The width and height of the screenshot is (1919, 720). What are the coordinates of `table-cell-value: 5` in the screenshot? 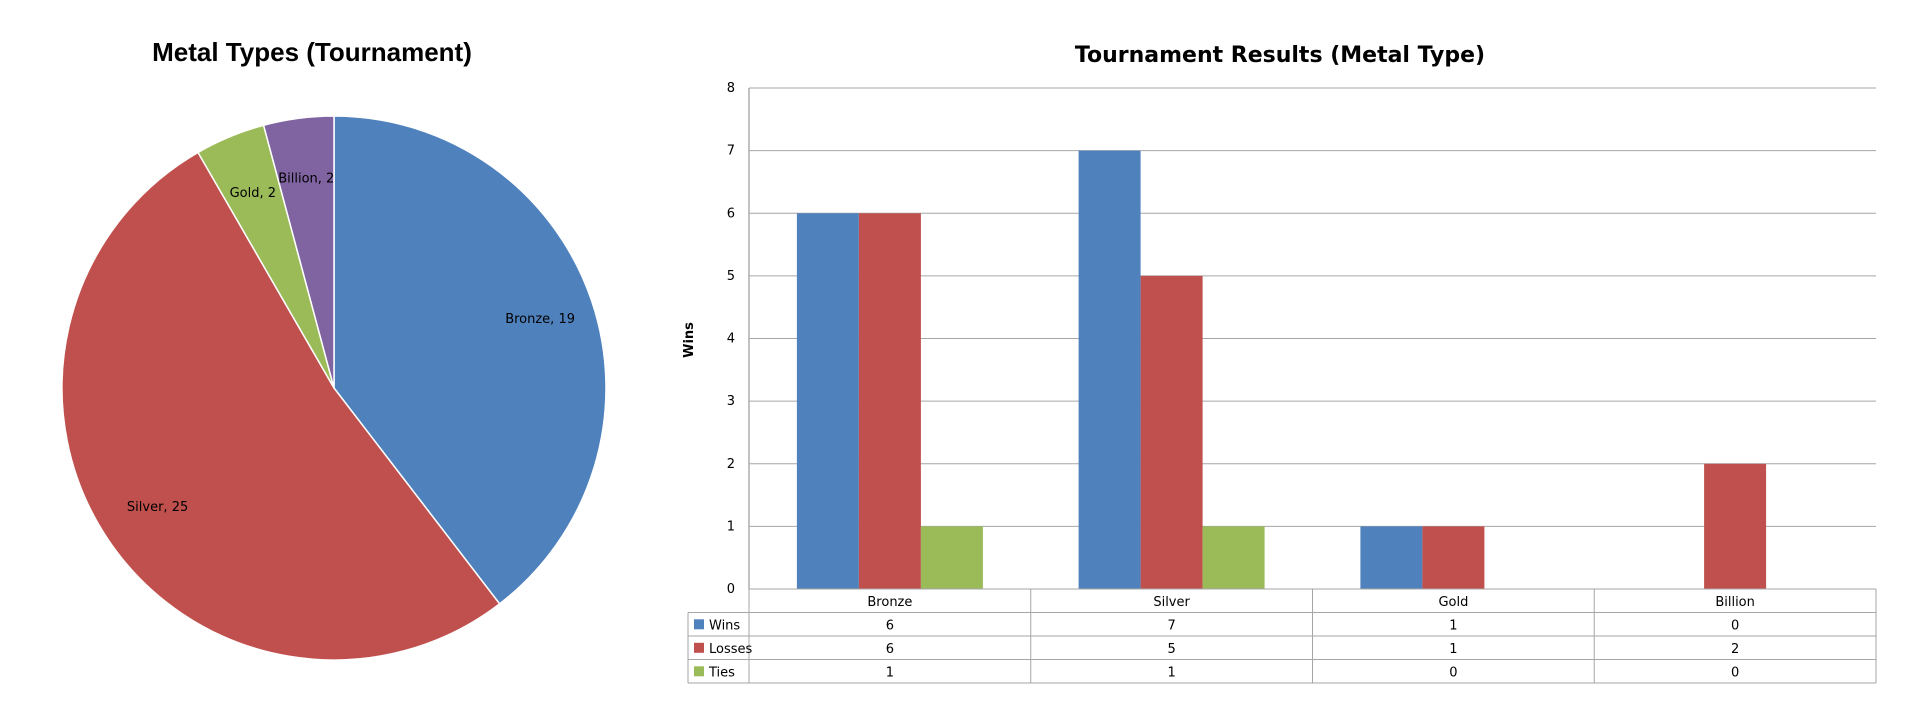 It's located at (1171, 649).